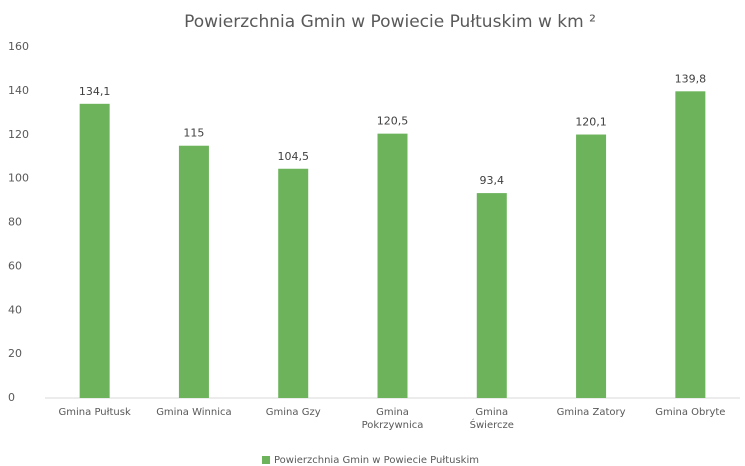 This screenshot has height=466, width=745. What do you see at coordinates (376, 460) in the screenshot?
I see `legend-label: Powierzchnia Gmin w Powiecie Pułtuskim` at bounding box center [376, 460].